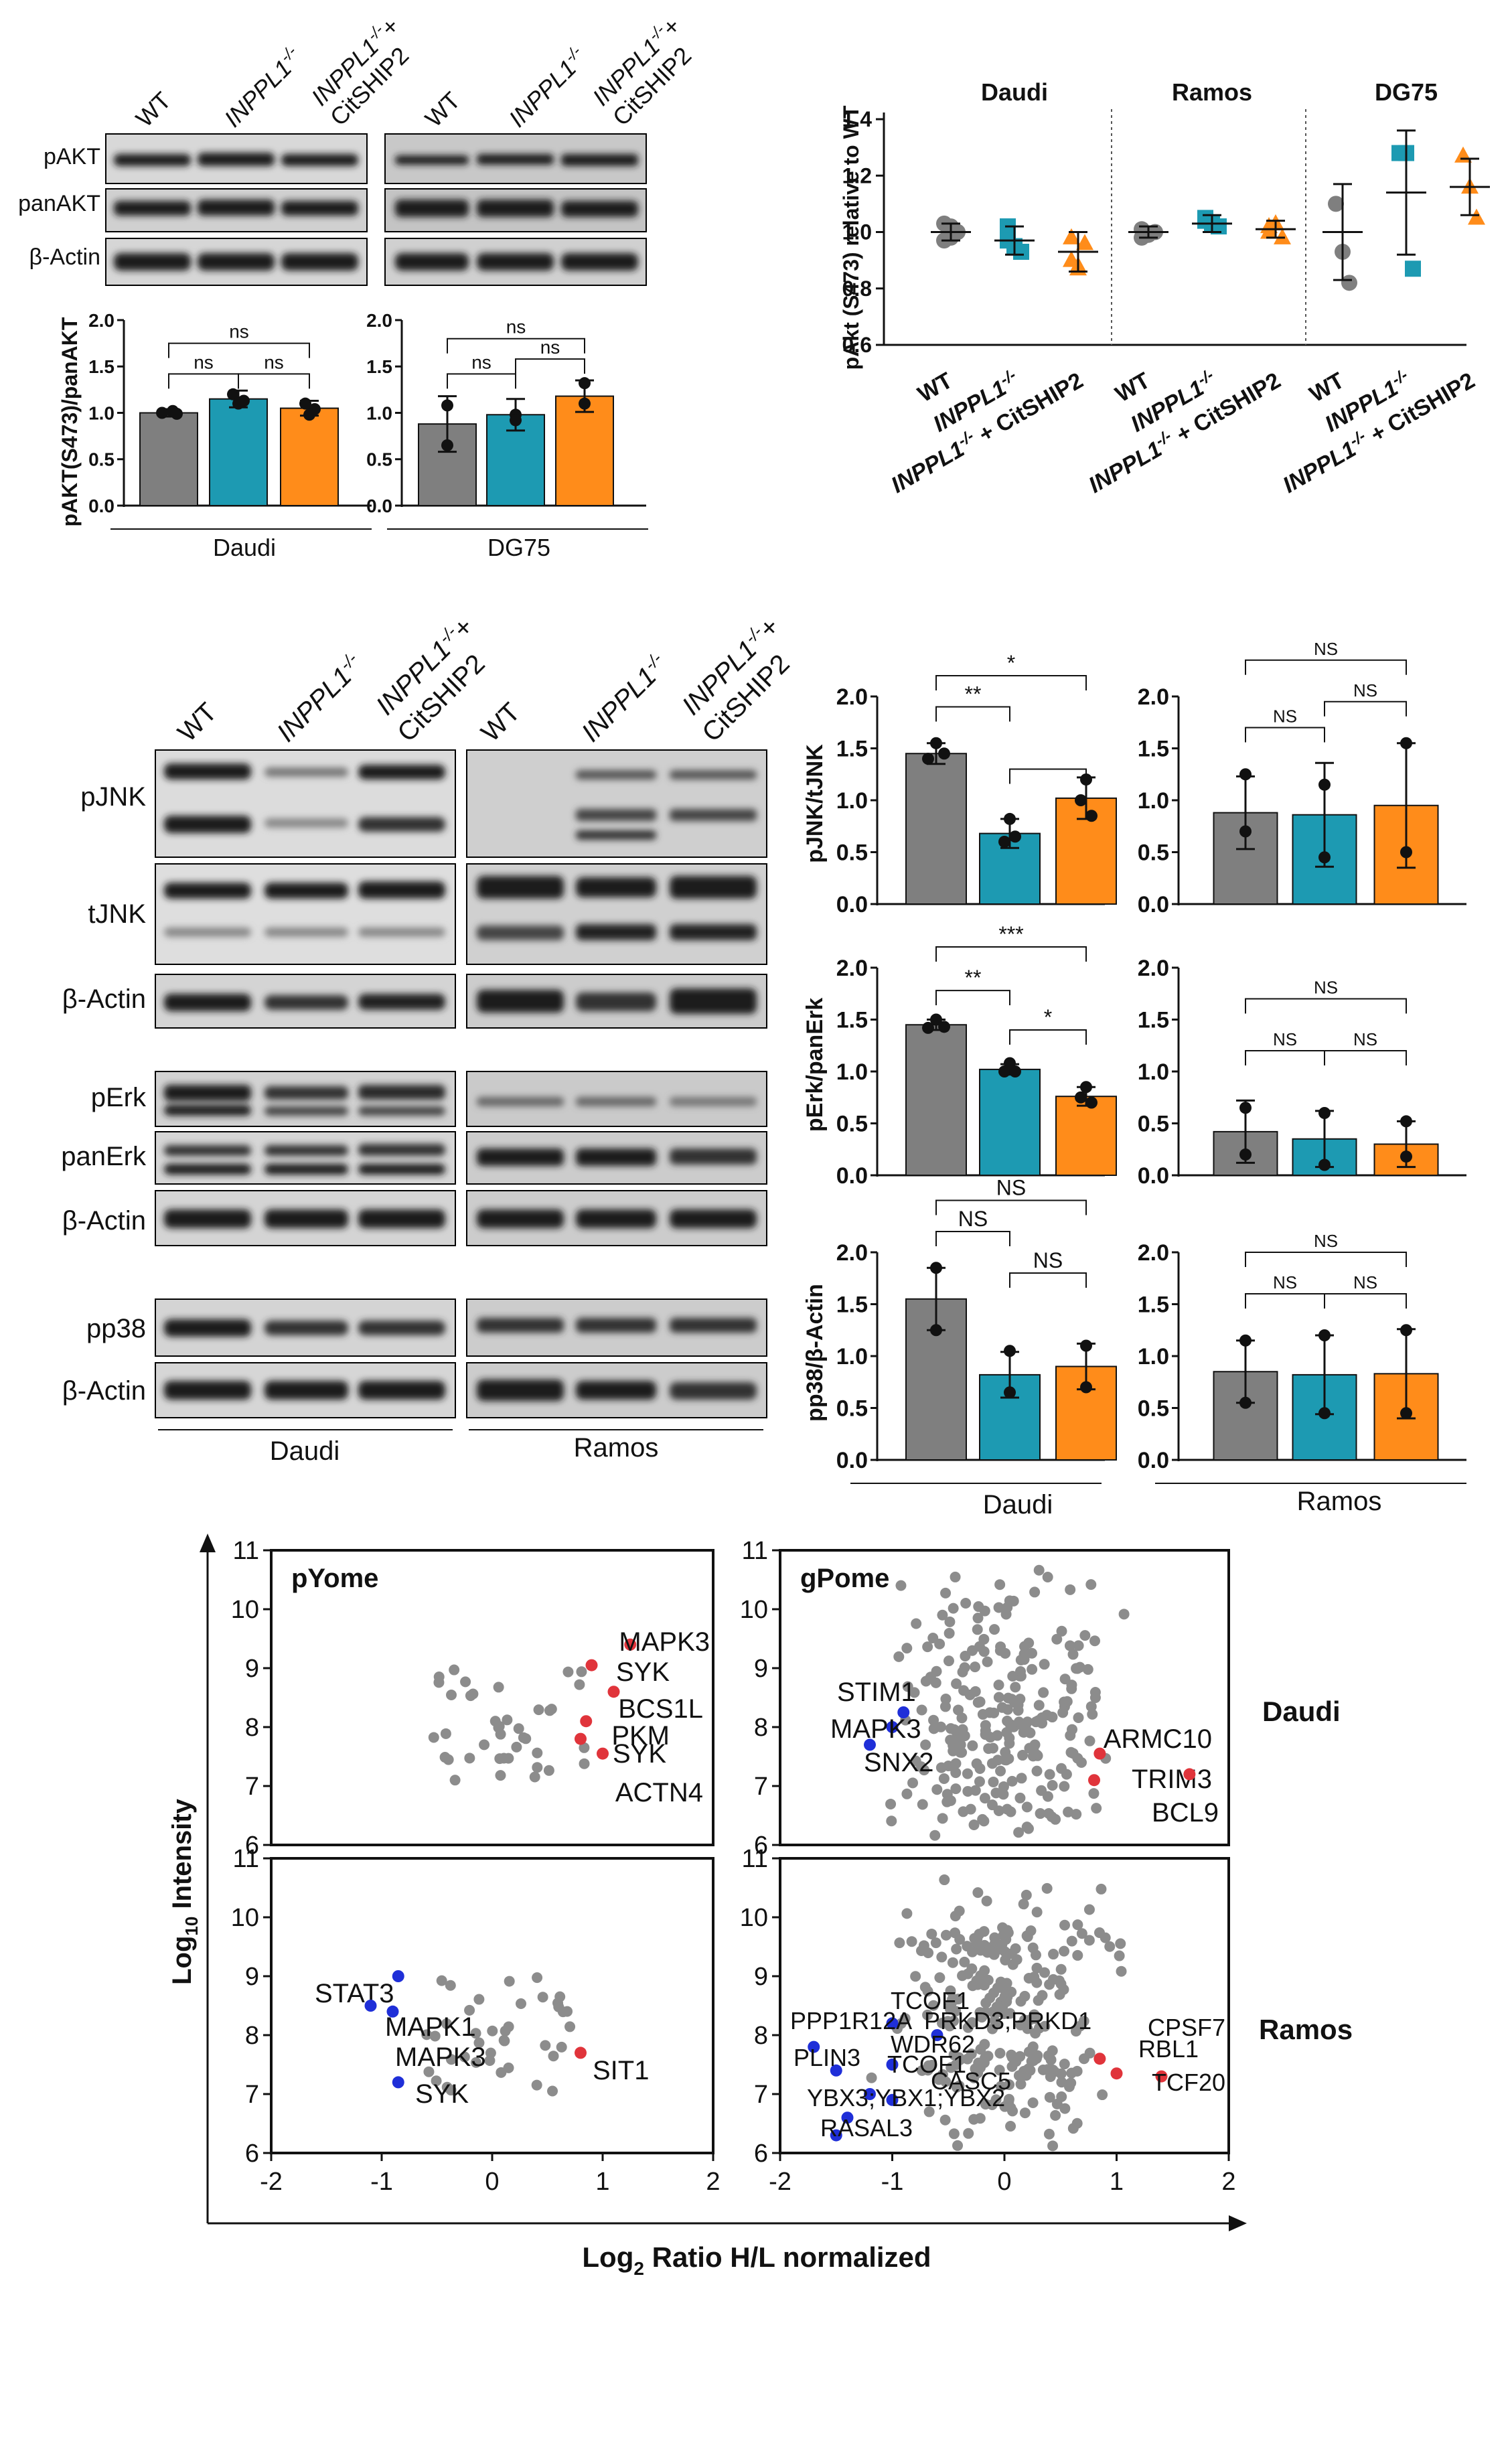 This screenshot has height=2451, width=1512. What do you see at coordinates (1336, 204) in the screenshot?
I see `pb-point-wt` at bounding box center [1336, 204].